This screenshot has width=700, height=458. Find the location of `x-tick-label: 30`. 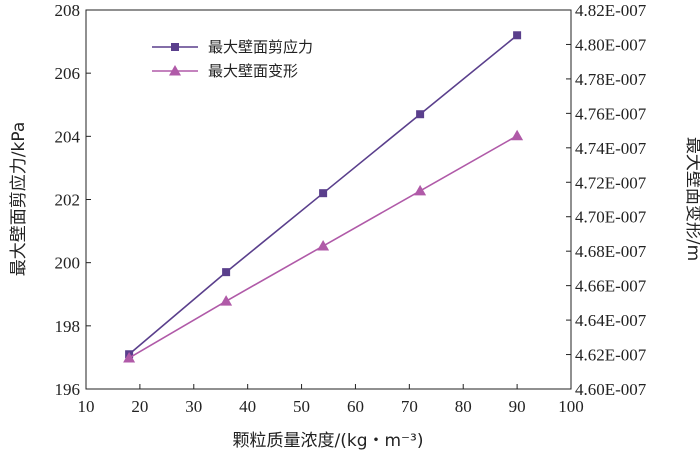

x-tick-label: 30 is located at coordinates (193, 406).